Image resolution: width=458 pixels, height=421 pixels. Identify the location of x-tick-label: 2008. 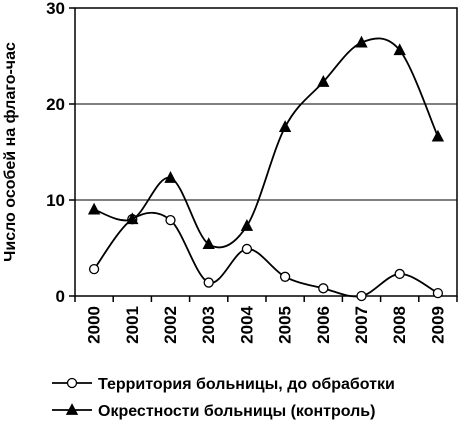
(399, 325).